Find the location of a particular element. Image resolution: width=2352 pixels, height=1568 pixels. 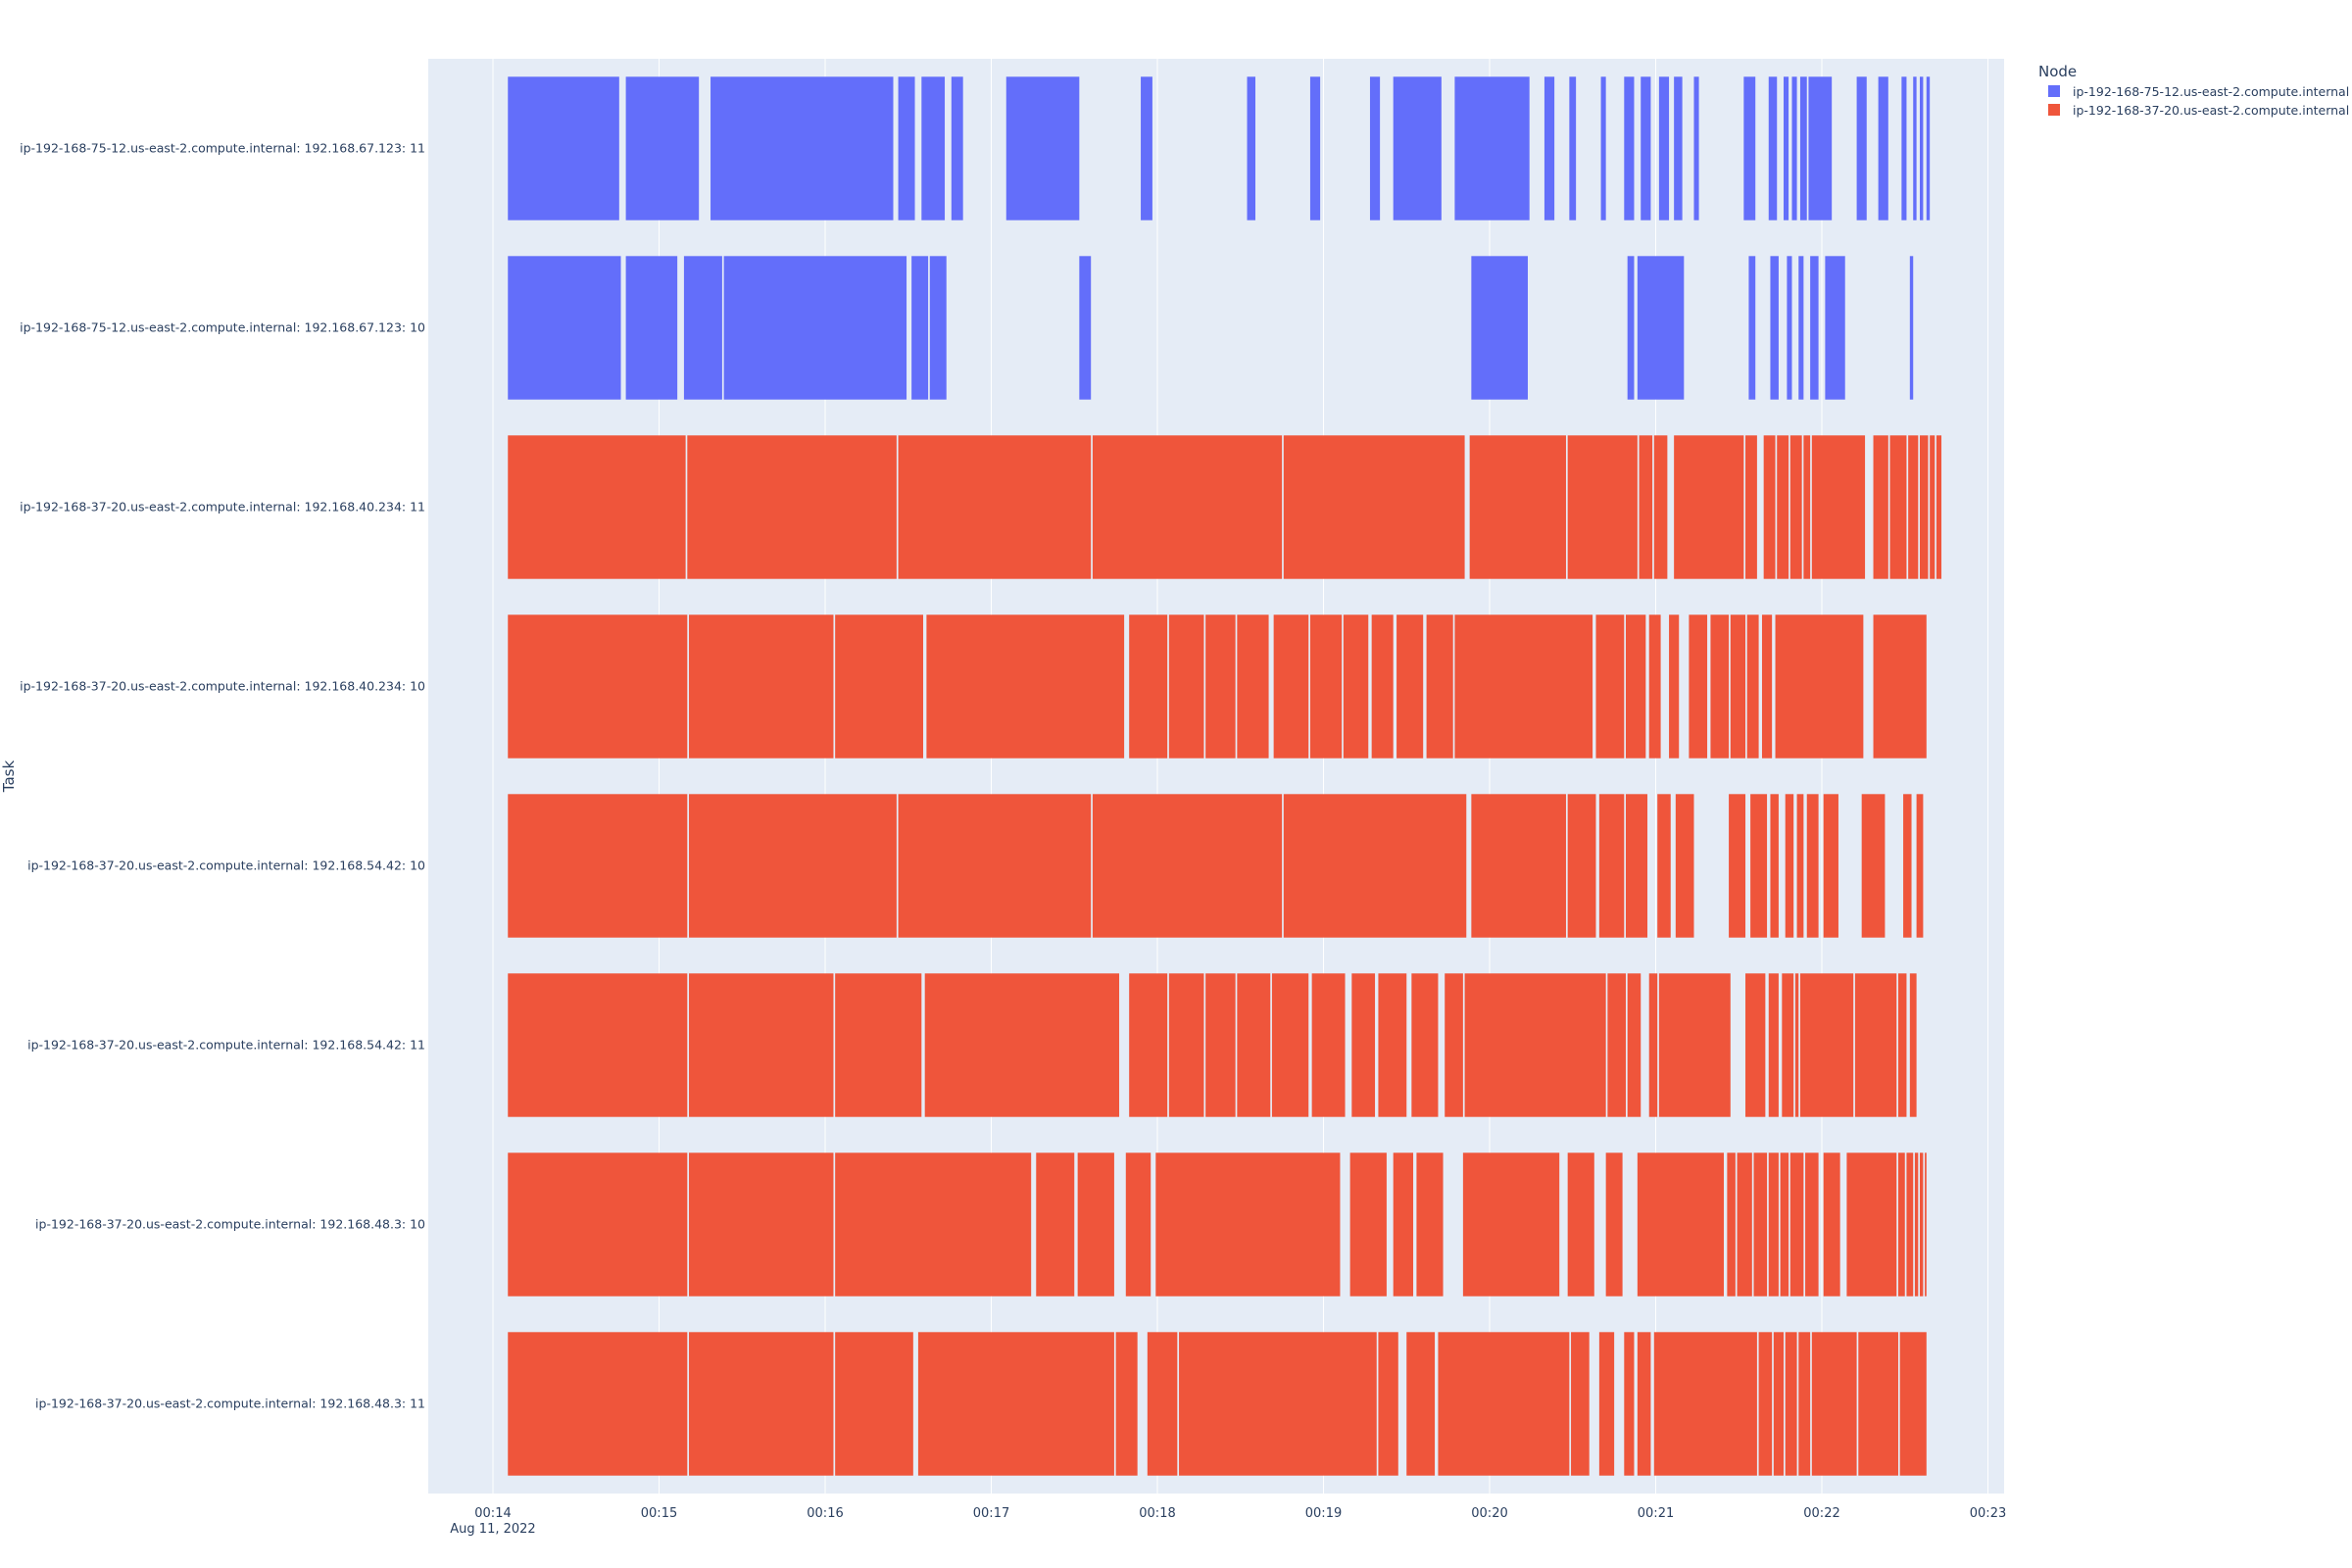

x-tick-label: 00:22 is located at coordinates (1821, 1513).